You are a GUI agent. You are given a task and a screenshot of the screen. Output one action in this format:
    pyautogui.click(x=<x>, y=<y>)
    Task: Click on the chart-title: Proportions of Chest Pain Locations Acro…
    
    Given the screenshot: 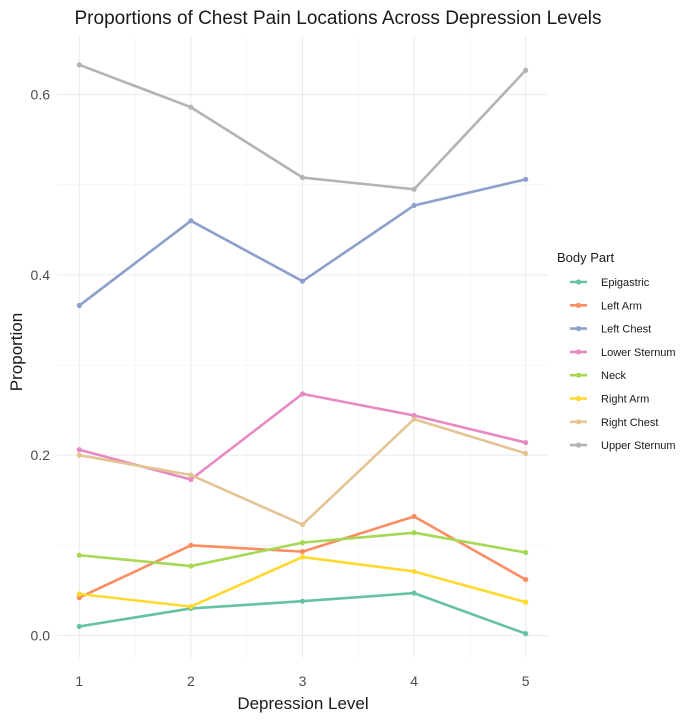 What is the action you would take?
    pyautogui.click(x=338, y=18)
    